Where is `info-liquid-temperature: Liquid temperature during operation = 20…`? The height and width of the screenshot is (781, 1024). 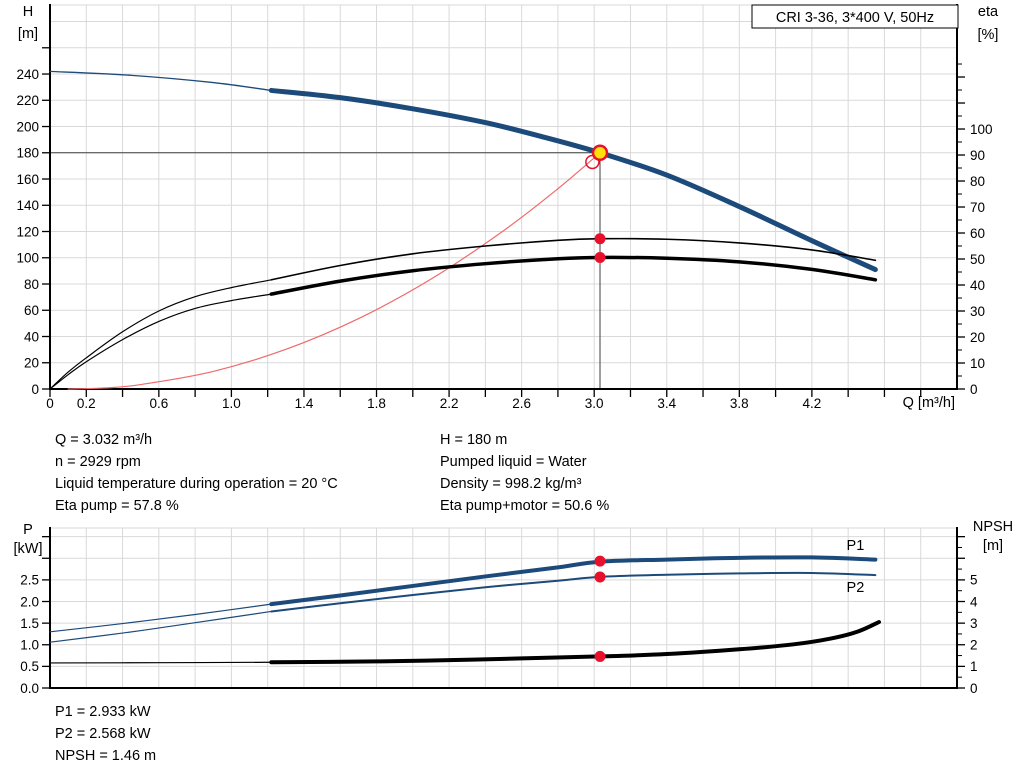 info-liquid-temperature: Liquid temperature during operation = 20… is located at coordinates (196, 484).